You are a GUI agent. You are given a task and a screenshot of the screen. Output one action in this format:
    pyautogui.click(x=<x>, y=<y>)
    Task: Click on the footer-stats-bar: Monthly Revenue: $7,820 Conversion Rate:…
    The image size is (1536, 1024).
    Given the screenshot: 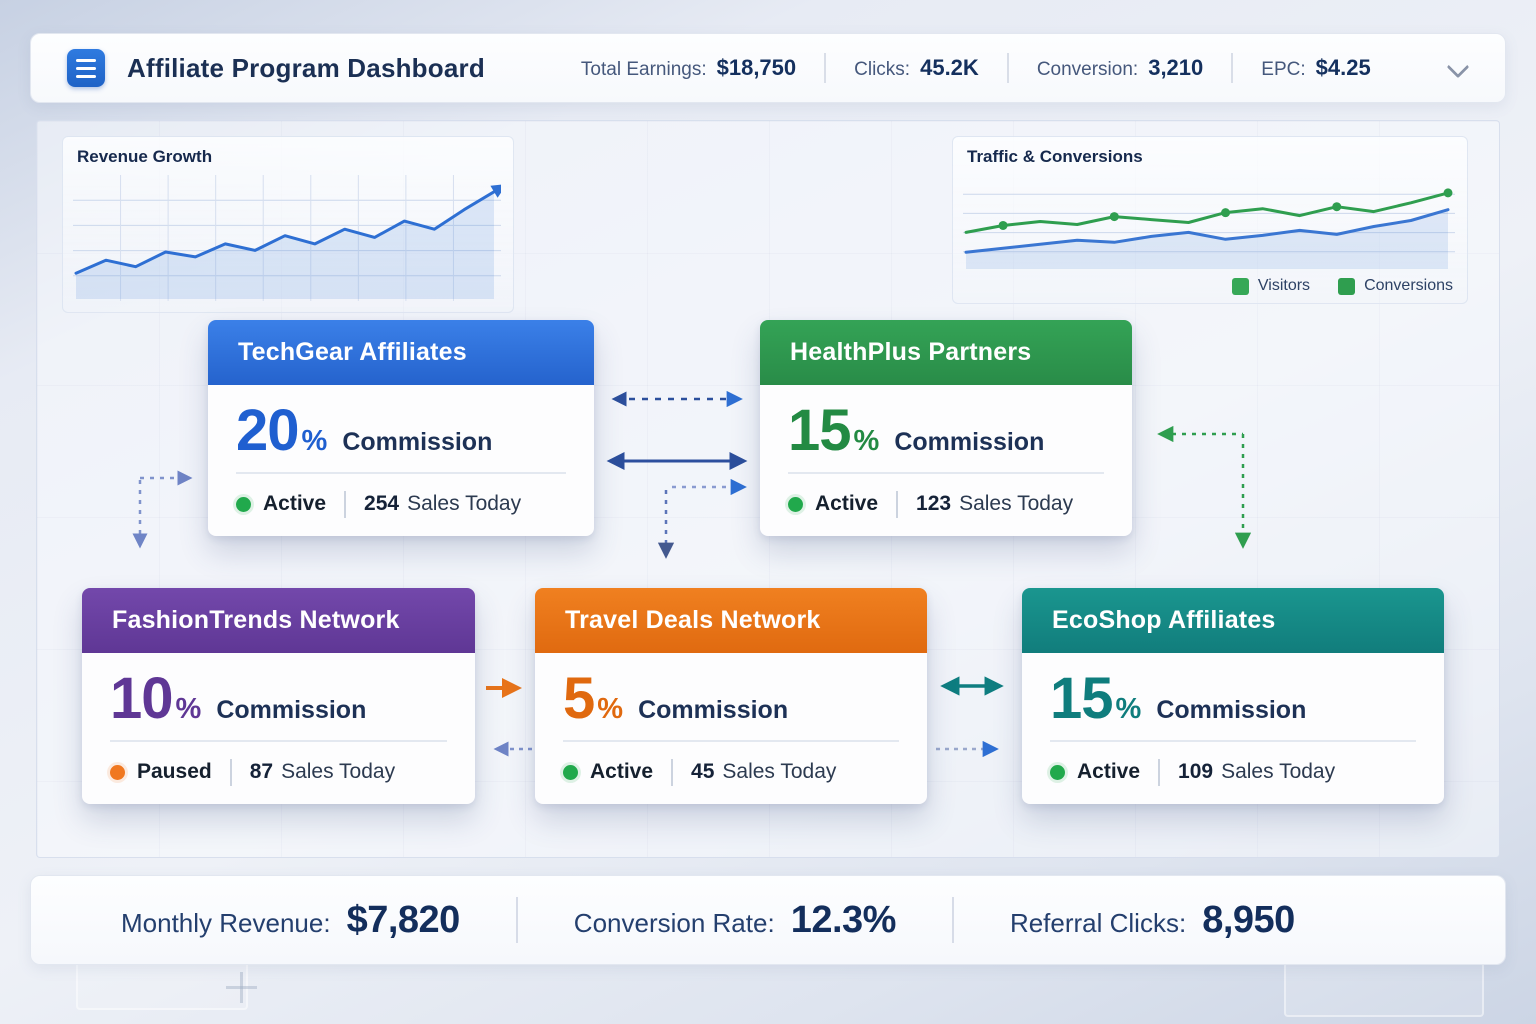 What is the action you would take?
    pyautogui.click(x=768, y=920)
    